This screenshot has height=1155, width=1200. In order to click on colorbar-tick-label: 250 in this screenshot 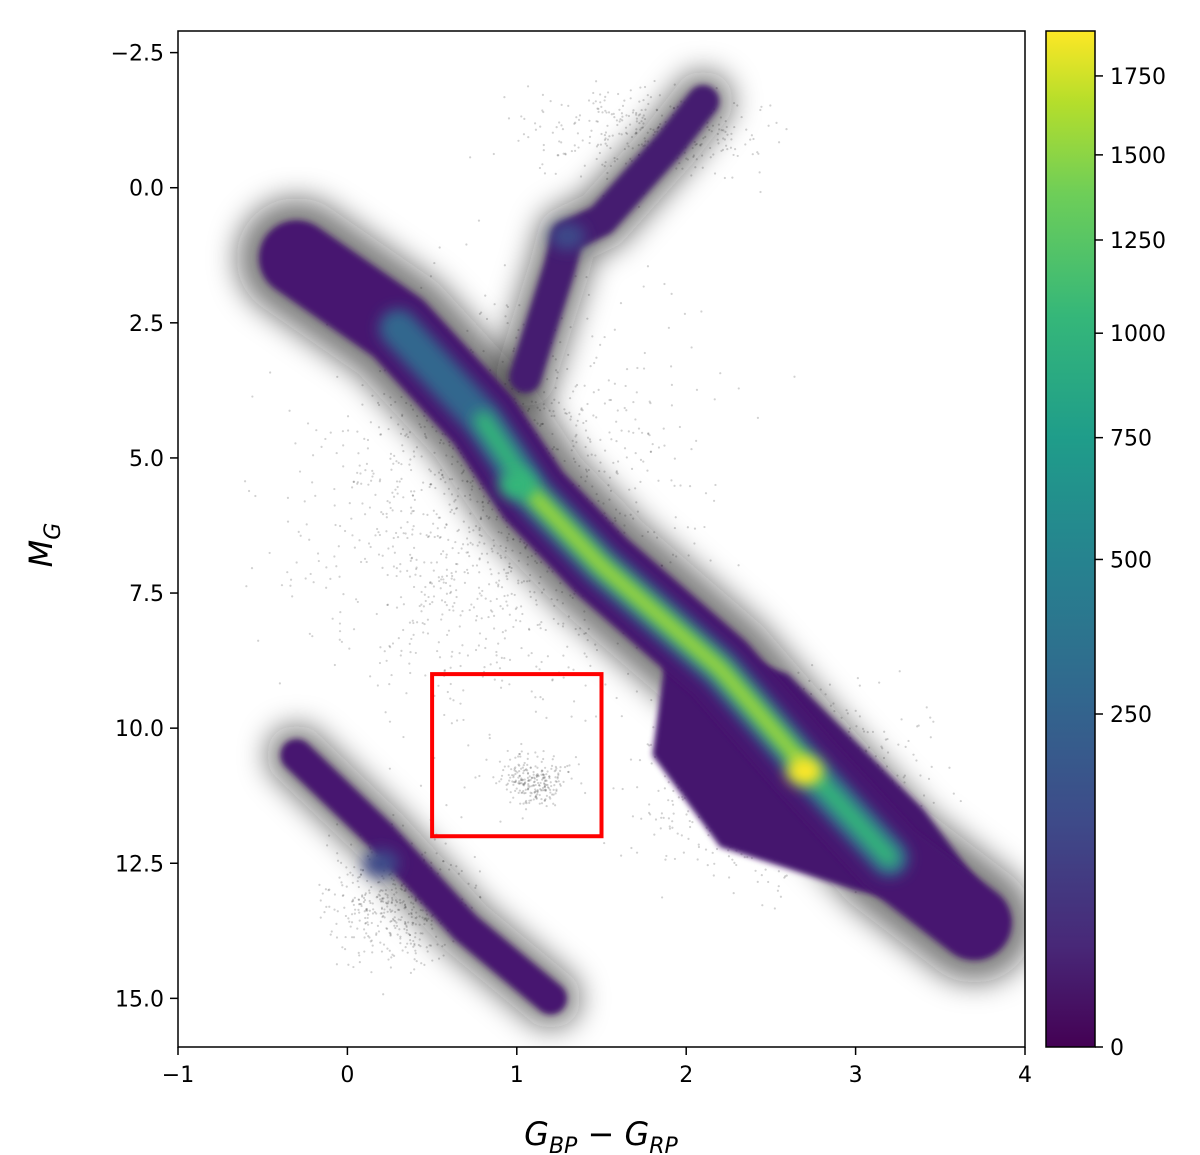, I will do `click(1131, 715)`.